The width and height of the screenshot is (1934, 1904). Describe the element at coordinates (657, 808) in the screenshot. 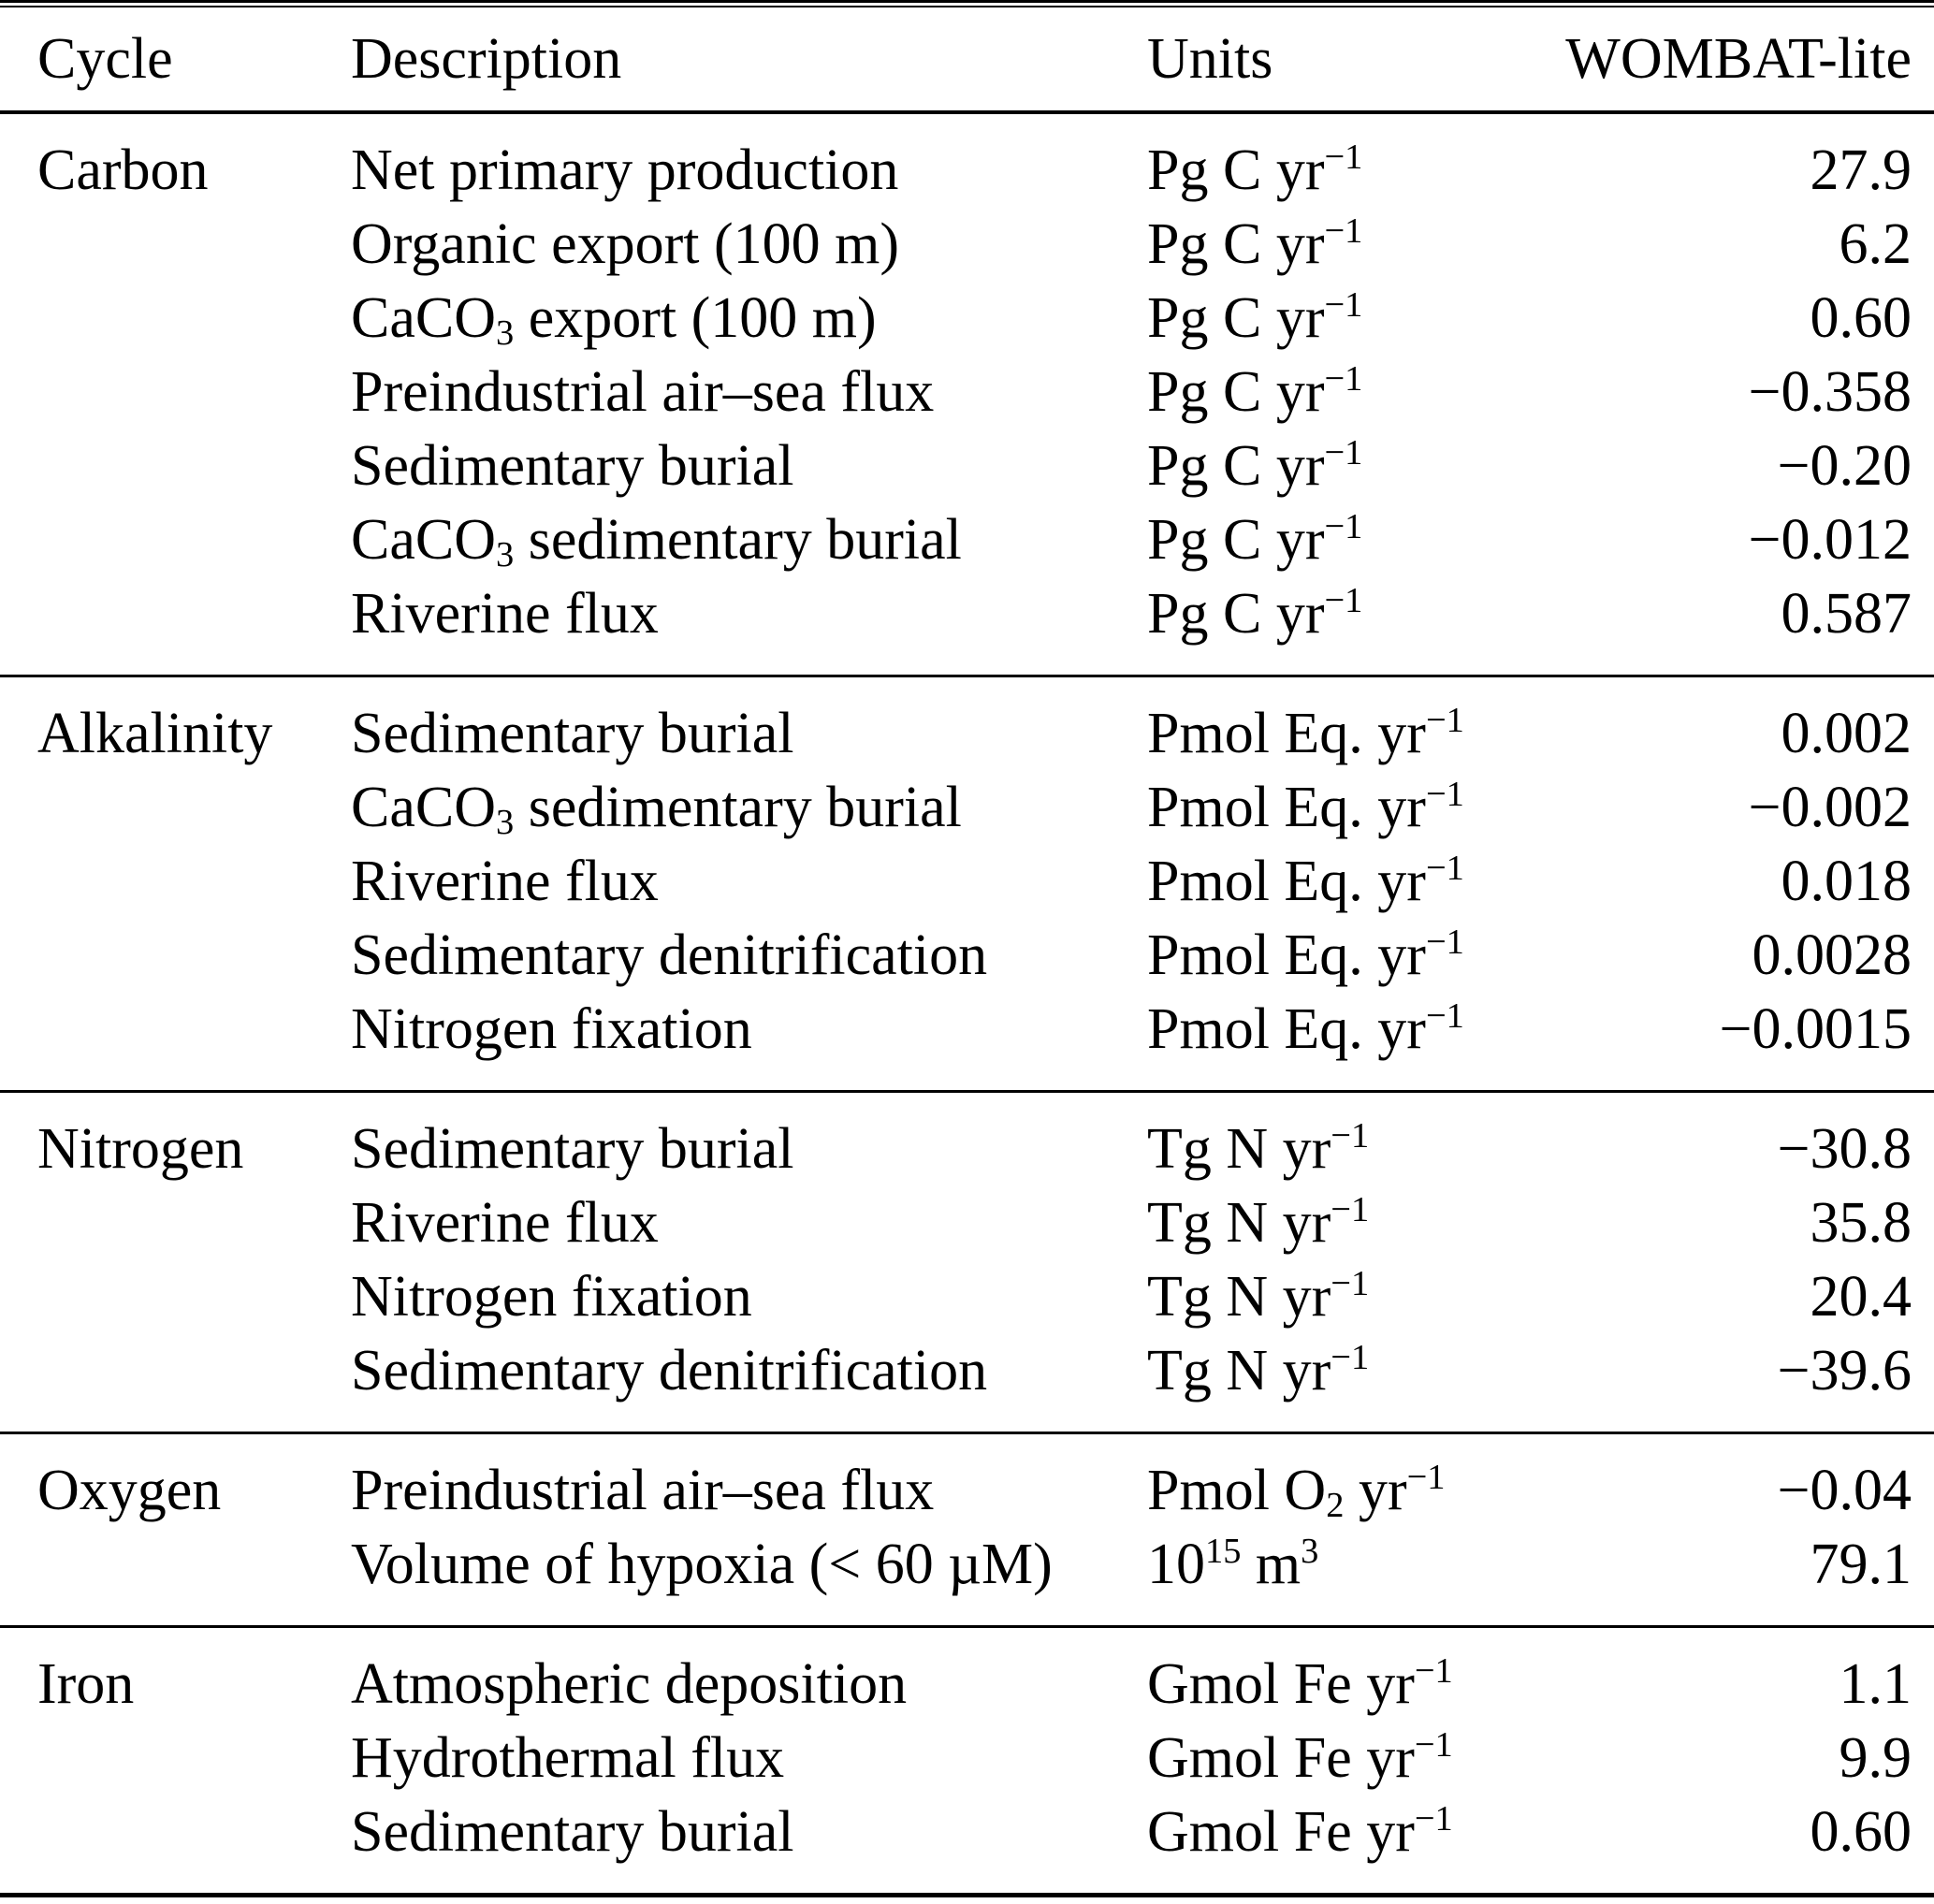

I see `row-description: CaCO3 sedimentary burial` at that location.